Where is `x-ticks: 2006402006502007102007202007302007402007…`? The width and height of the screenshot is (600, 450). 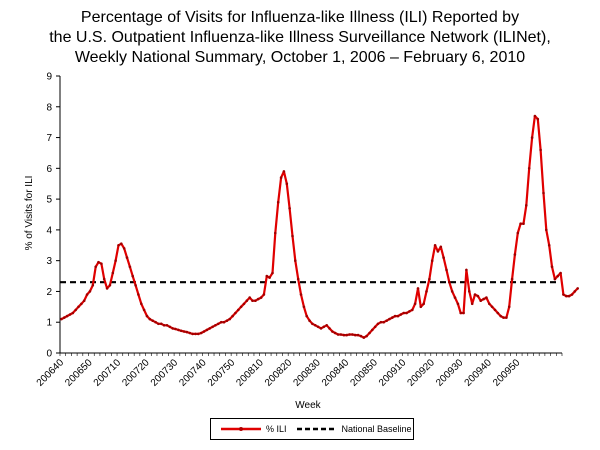 x-ticks: 2006402006502007102007202007302007402007… is located at coordinates (299, 371).